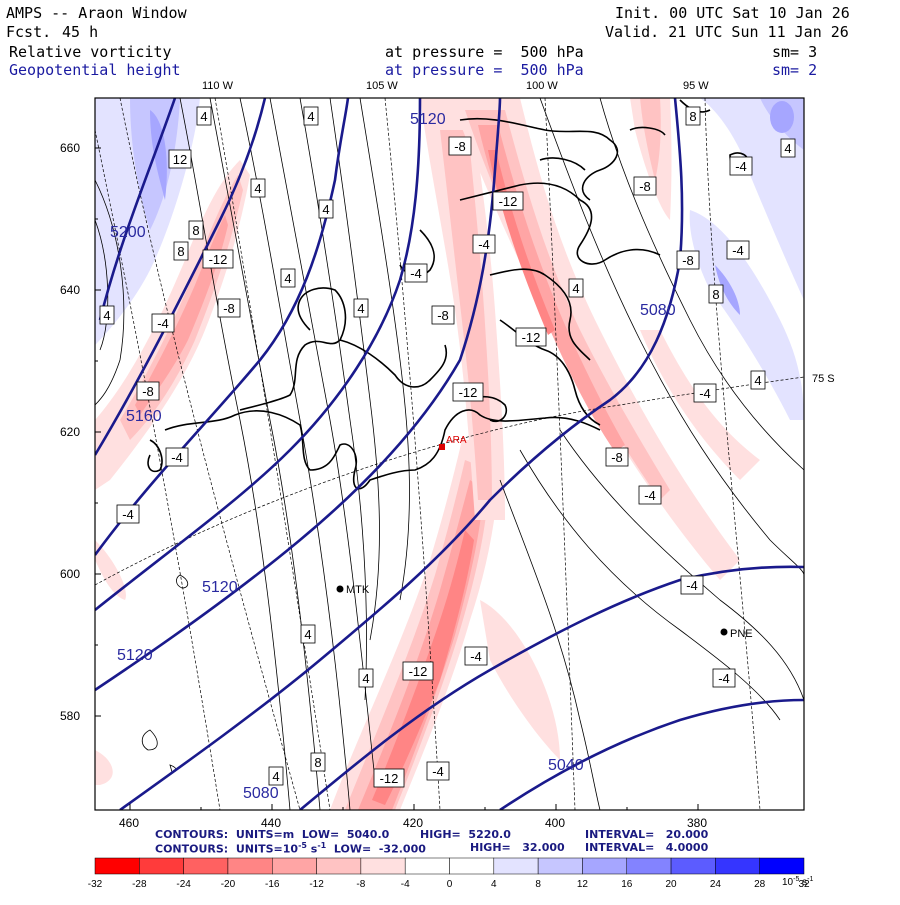  I want to click on height-label: 5120, so click(428, 119).